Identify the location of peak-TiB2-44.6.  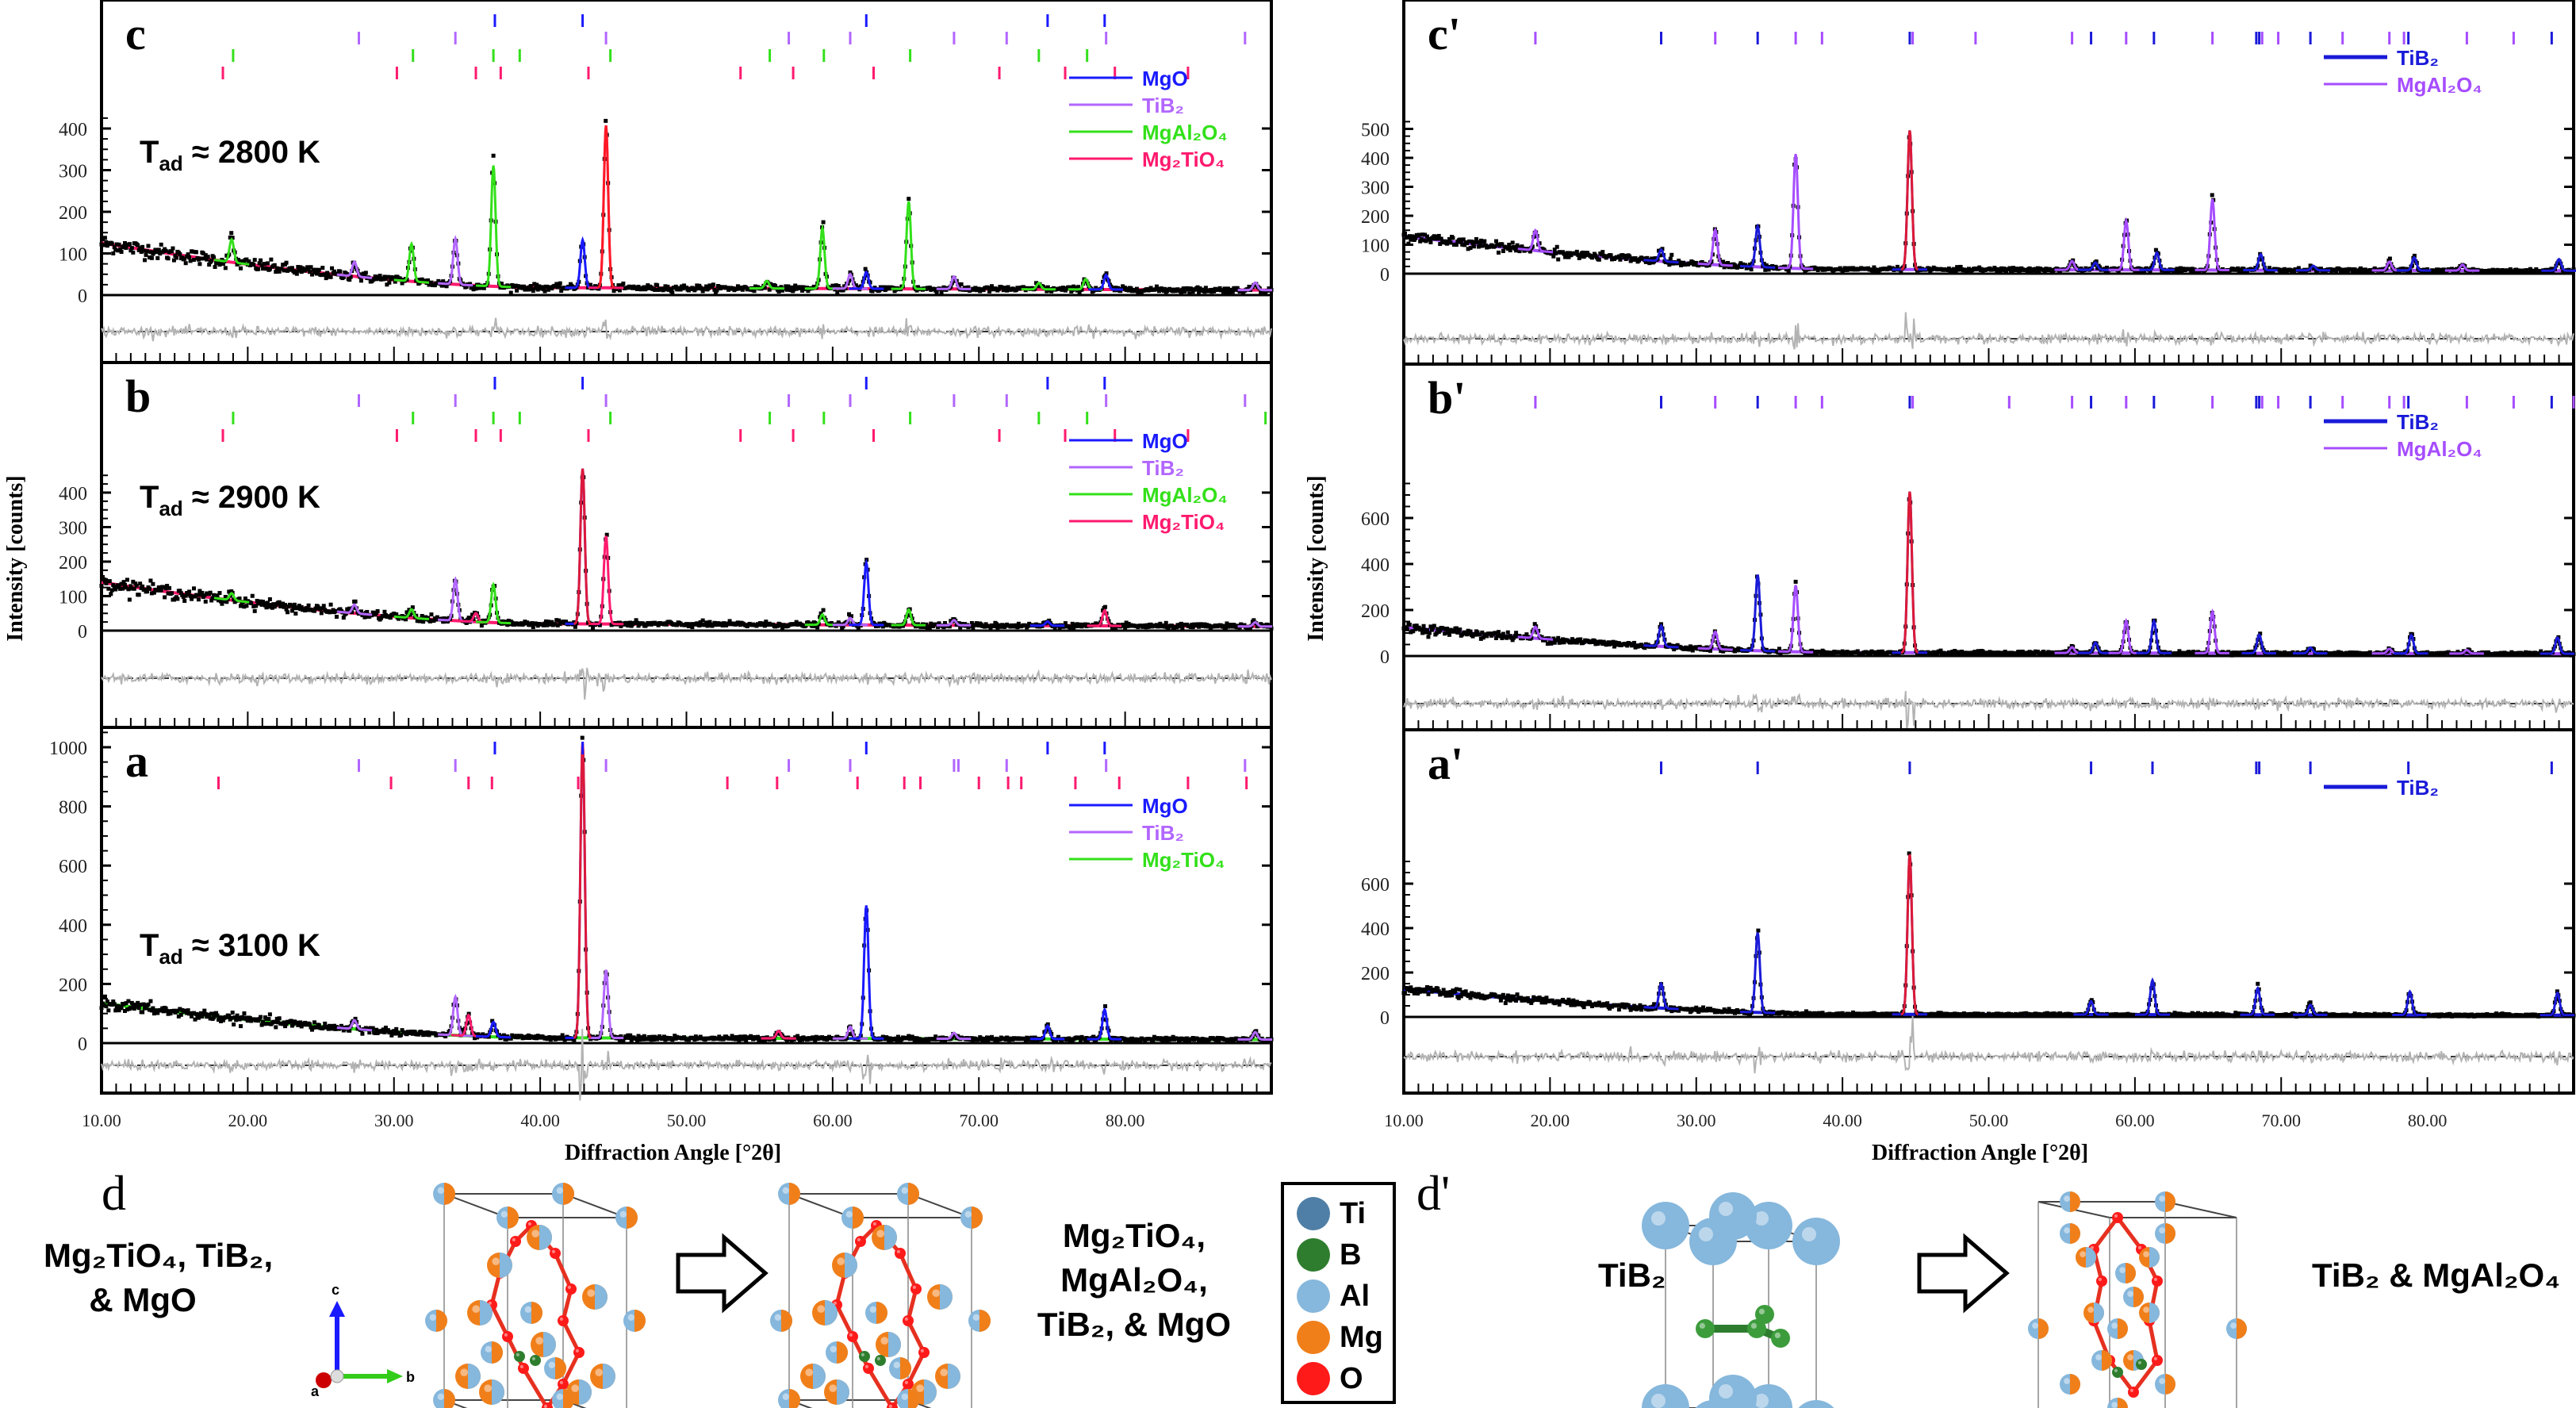
(1910, 200).